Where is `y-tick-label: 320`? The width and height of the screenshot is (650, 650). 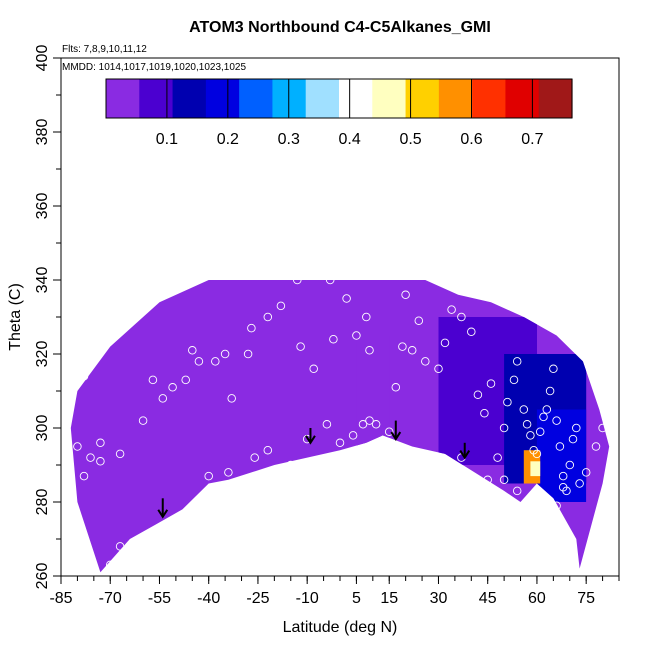
y-tick-label: 320 is located at coordinates (42, 354).